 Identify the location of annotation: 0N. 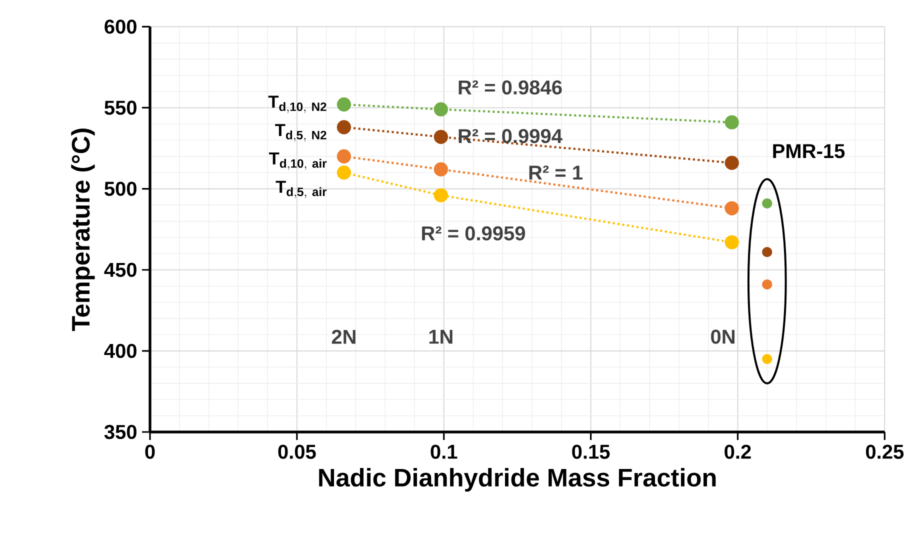
(722, 337).